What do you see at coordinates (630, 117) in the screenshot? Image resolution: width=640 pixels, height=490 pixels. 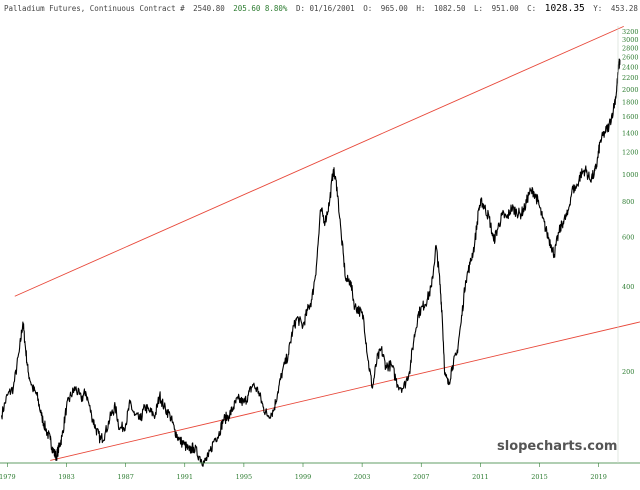 I see `y-tick-label: 1600` at bounding box center [630, 117].